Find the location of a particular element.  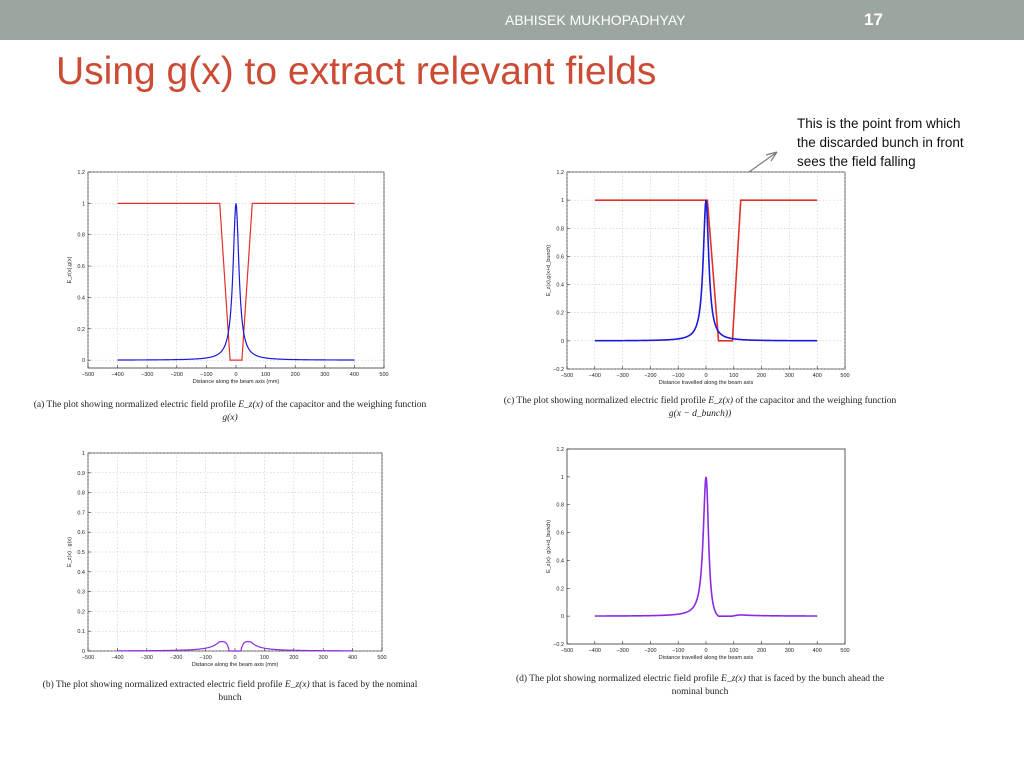

caption-a-math2: g(x) is located at coordinates (230, 418).